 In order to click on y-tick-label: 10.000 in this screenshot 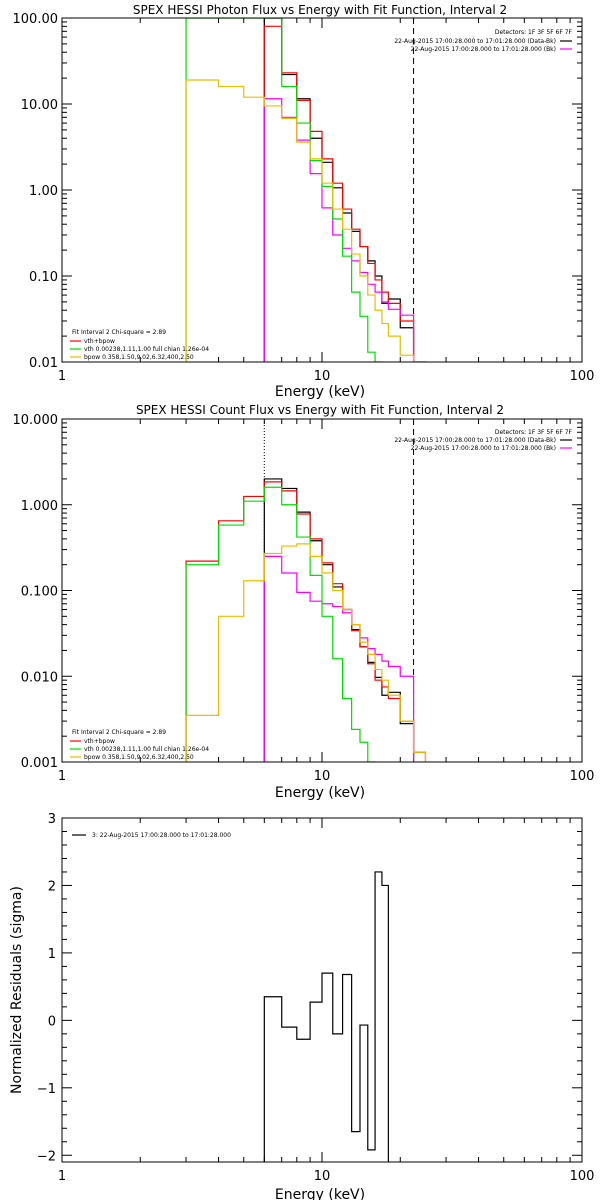, I will do `click(36, 420)`.